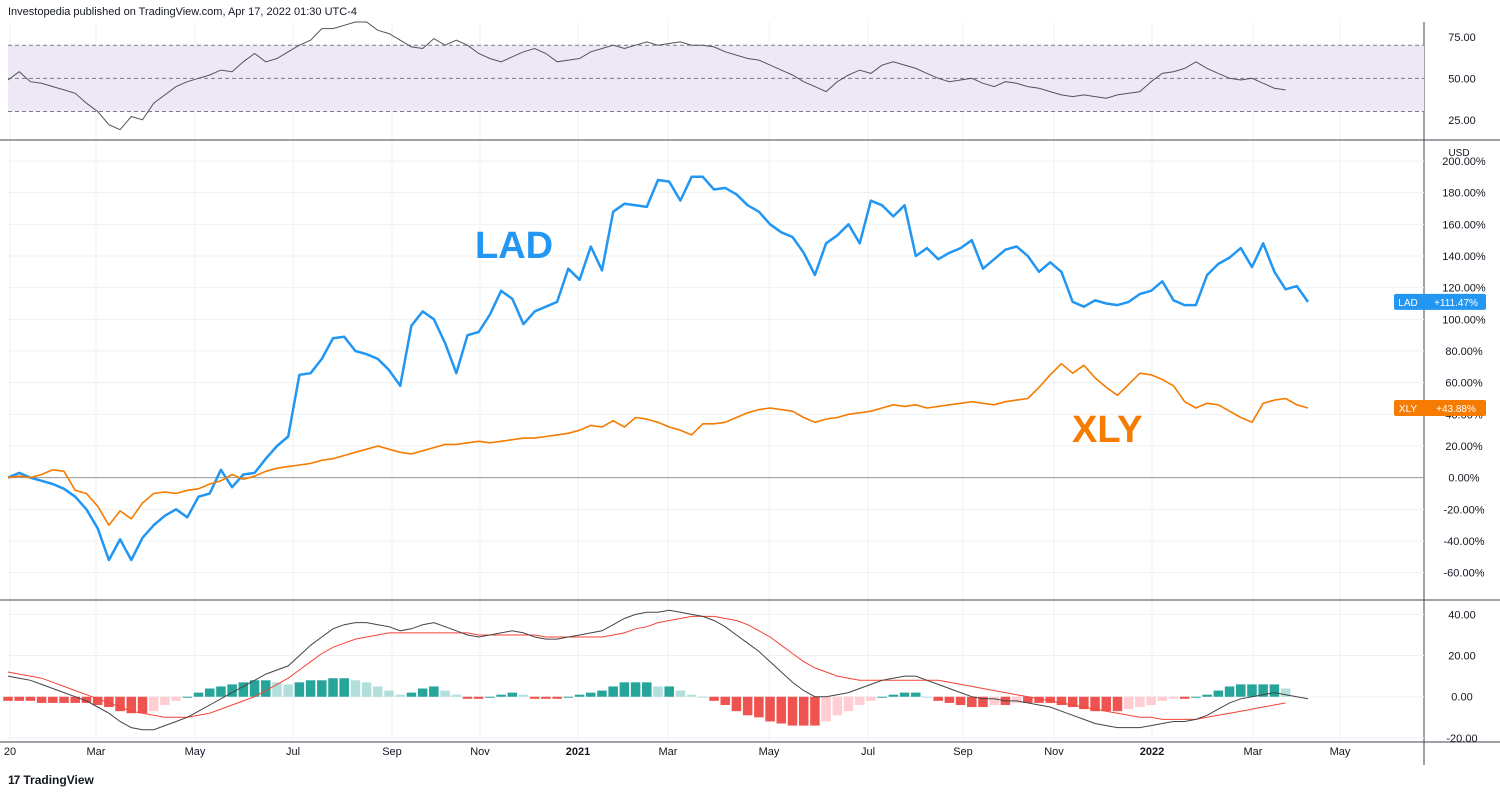 This screenshot has width=1500, height=798. I want to click on price-y-tick: 20.00%, so click(1464, 447).